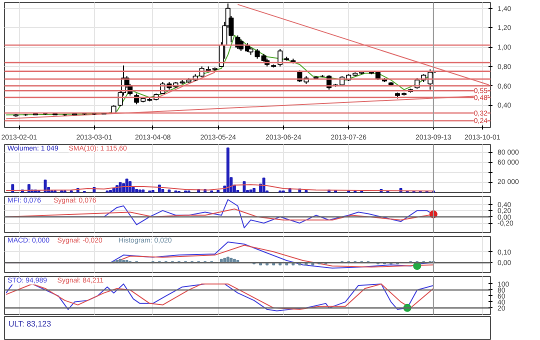 Image resolution: width=540 pixels, height=340 pixels. Describe the element at coordinates (30, 324) in the screenshot. I see `text: ULT: 83,123` at that location.